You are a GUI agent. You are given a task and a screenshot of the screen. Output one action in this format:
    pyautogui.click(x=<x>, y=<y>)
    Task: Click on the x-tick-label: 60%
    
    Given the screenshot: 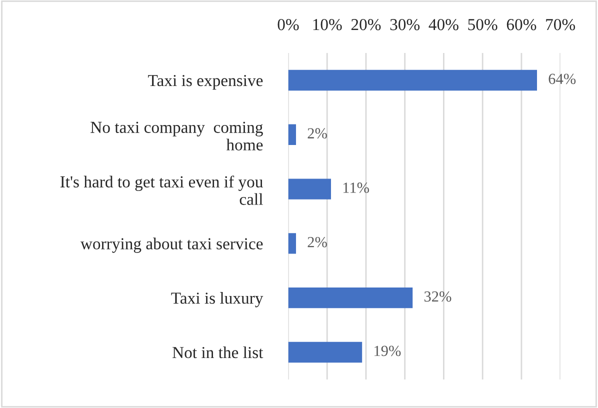 What is the action you would take?
    pyautogui.click(x=521, y=24)
    